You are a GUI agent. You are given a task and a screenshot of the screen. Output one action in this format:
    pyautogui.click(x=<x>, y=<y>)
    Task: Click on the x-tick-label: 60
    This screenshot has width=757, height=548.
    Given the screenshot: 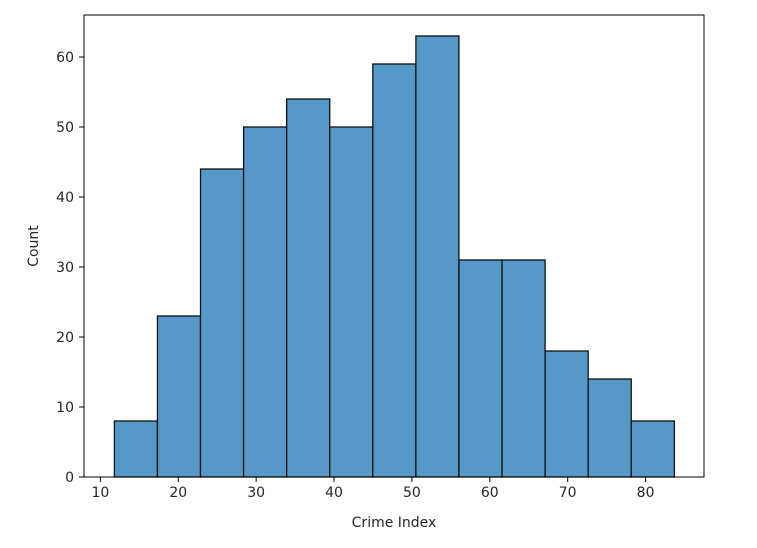 What is the action you would take?
    pyautogui.click(x=490, y=493)
    